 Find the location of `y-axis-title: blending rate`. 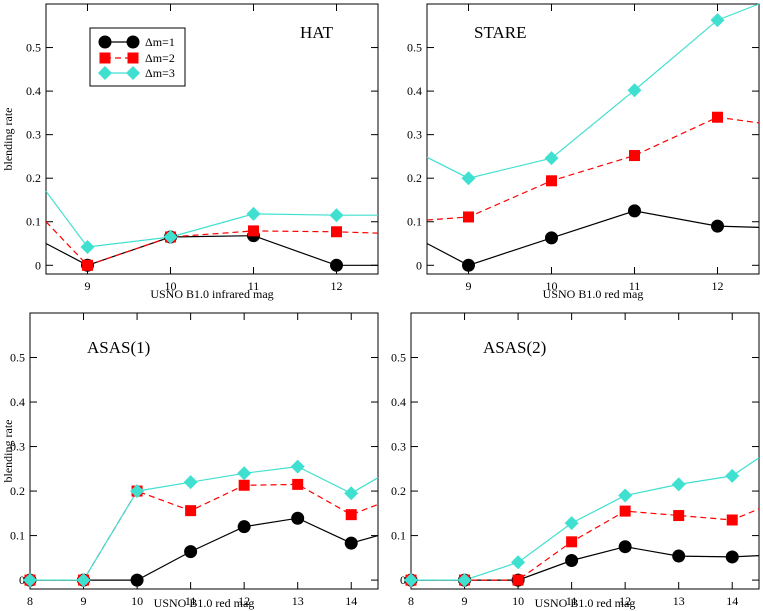

y-axis-title: blending rate is located at coordinates (8, 139).